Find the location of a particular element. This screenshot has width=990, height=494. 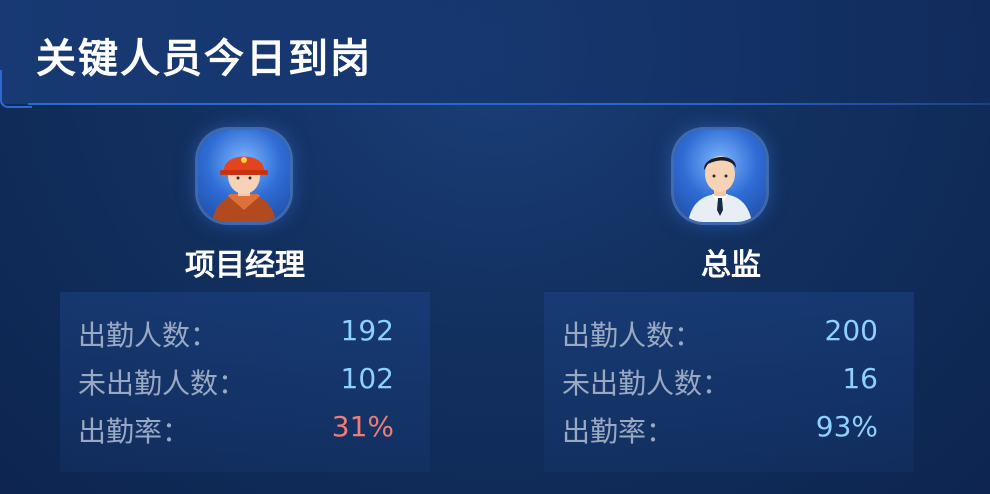

stat-row-rate: 出勤率： 31% is located at coordinates (245, 430).